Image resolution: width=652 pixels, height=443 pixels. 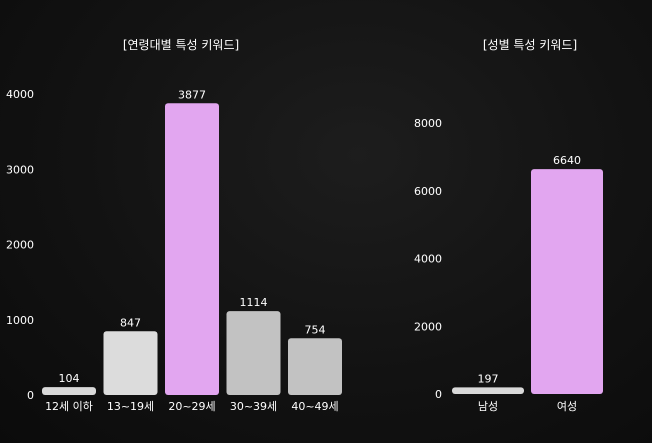 I want to click on age-category-label: 13~19세, so click(x=130, y=406).